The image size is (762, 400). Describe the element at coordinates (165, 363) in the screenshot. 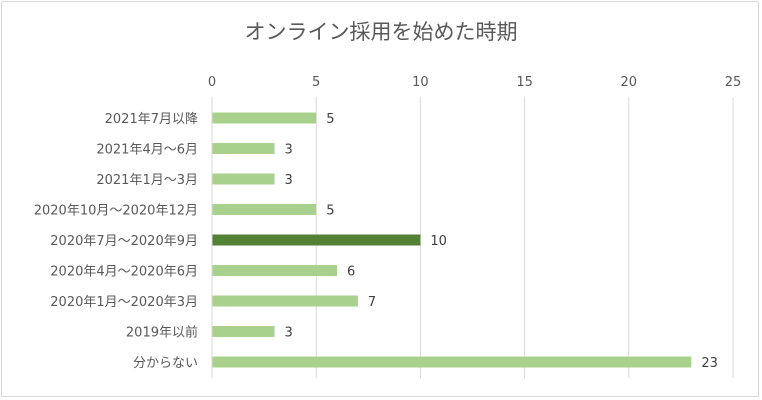

I see `category-label: 分からない` at that location.